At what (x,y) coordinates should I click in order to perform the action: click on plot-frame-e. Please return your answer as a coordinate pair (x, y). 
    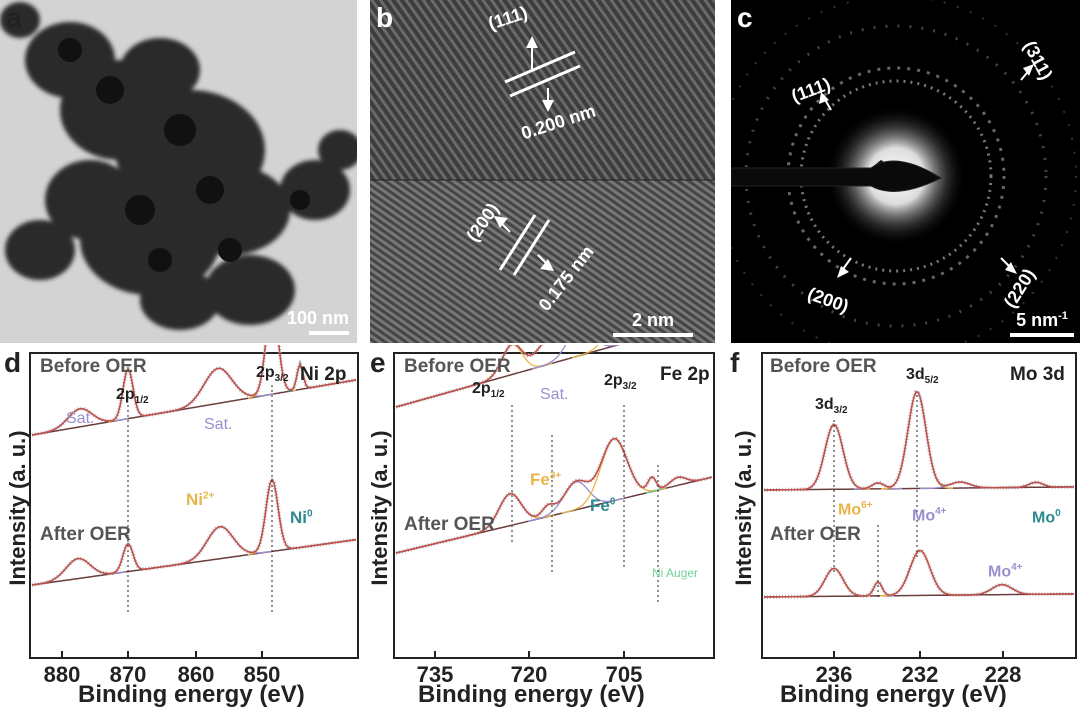
    Looking at the image, I should click on (554, 505).